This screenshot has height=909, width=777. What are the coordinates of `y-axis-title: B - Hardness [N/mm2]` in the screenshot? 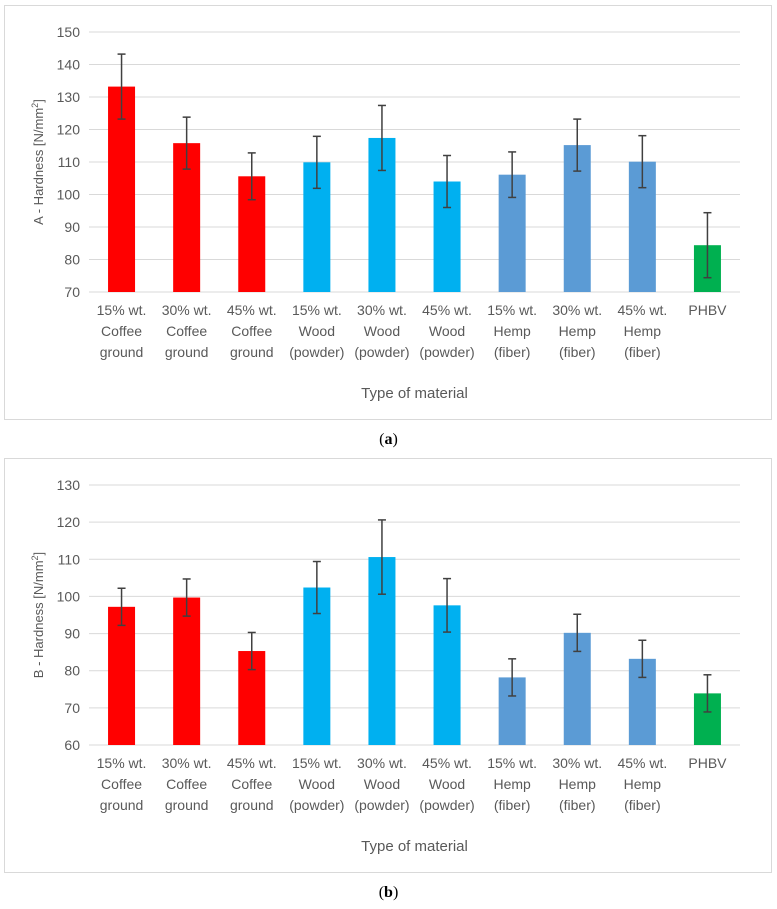 It's located at (38, 615).